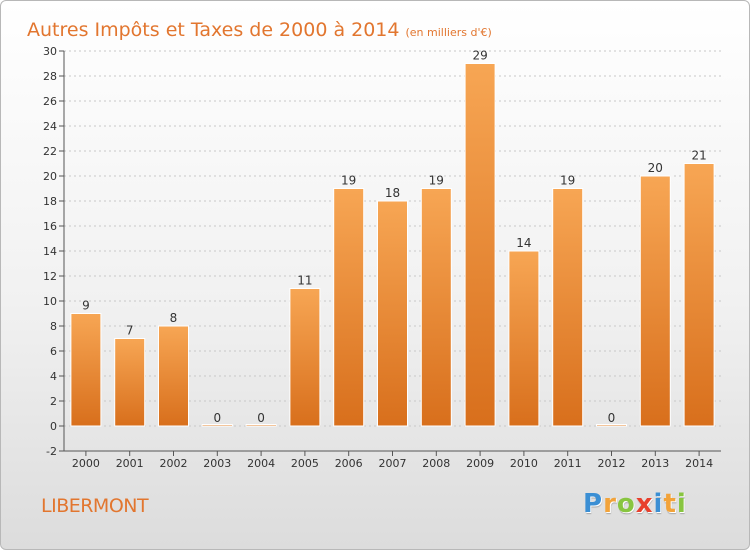 This screenshot has height=550, width=750. Describe the element at coordinates (213, 30) in the screenshot. I see `title-text: Autres Impôts et Taxes de 2000 à 2014` at that location.